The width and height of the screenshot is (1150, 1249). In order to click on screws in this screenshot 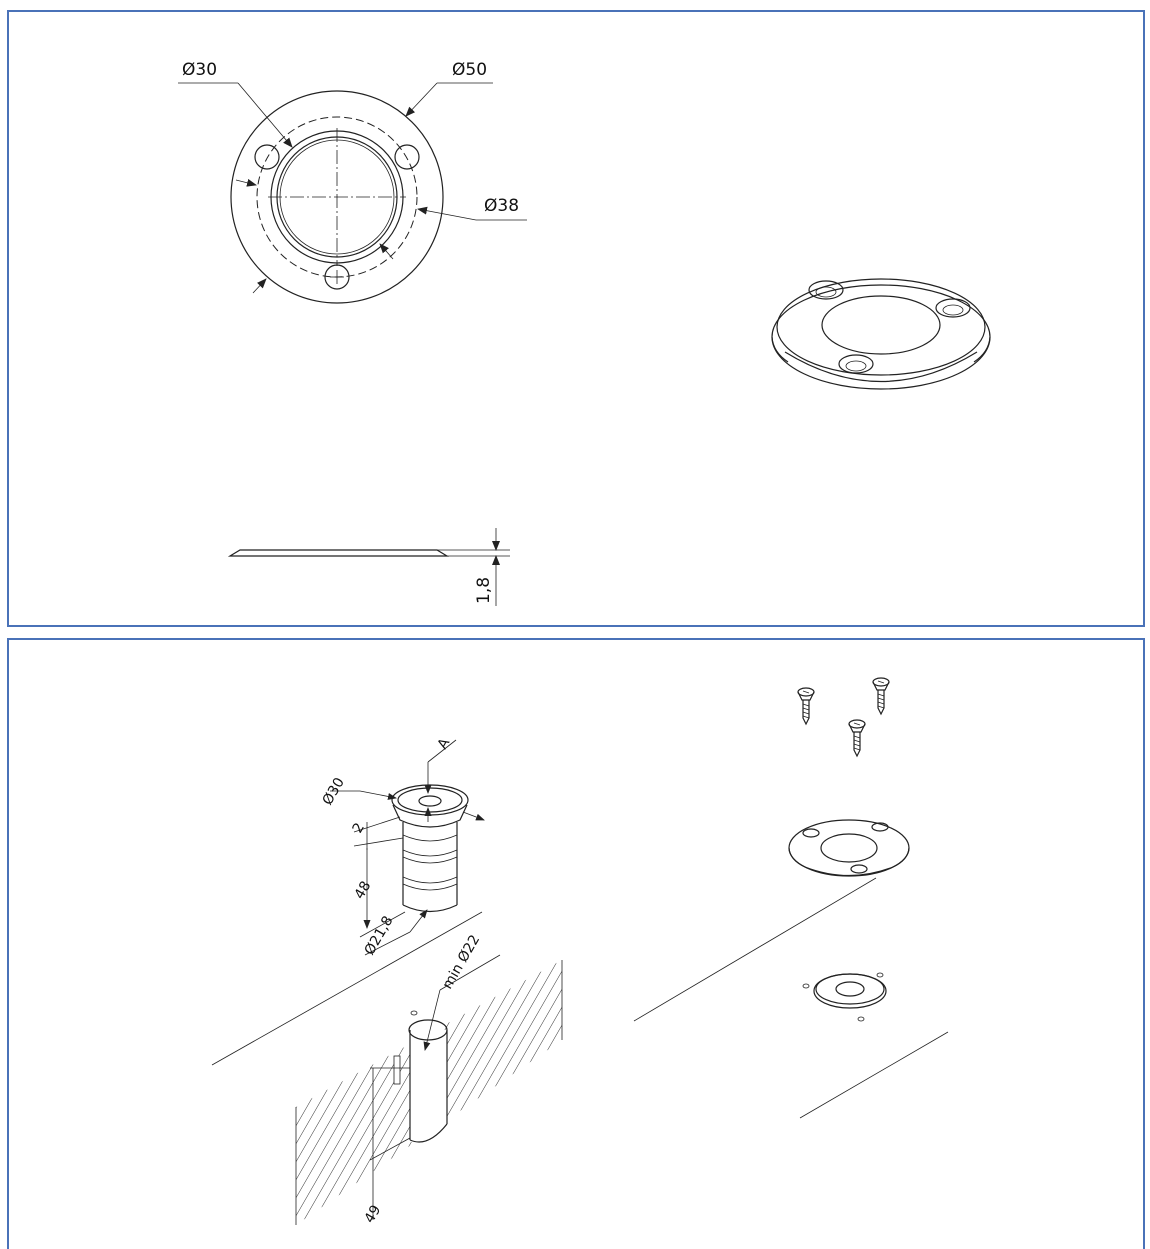, I will do `click(843, 717)`.